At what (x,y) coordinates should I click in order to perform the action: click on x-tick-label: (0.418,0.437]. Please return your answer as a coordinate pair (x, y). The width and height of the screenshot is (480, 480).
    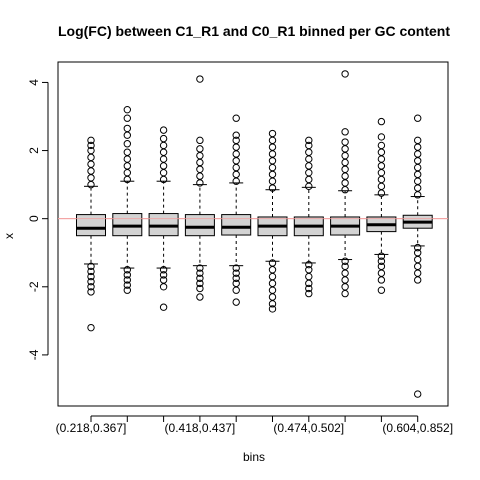
    Looking at the image, I should click on (200, 428).